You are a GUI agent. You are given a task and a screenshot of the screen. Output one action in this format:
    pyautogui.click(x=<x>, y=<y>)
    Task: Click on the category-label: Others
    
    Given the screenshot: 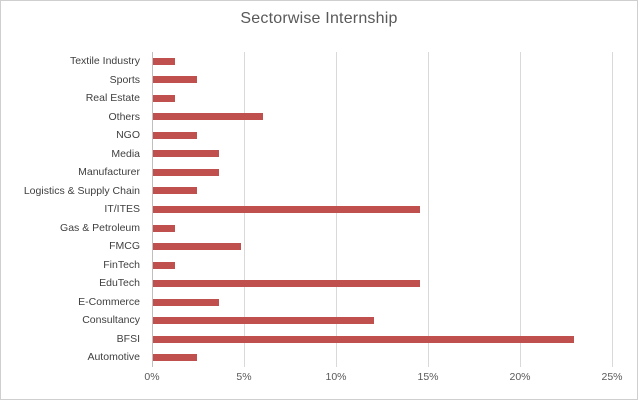 What is the action you would take?
    pyautogui.click(x=124, y=116)
    